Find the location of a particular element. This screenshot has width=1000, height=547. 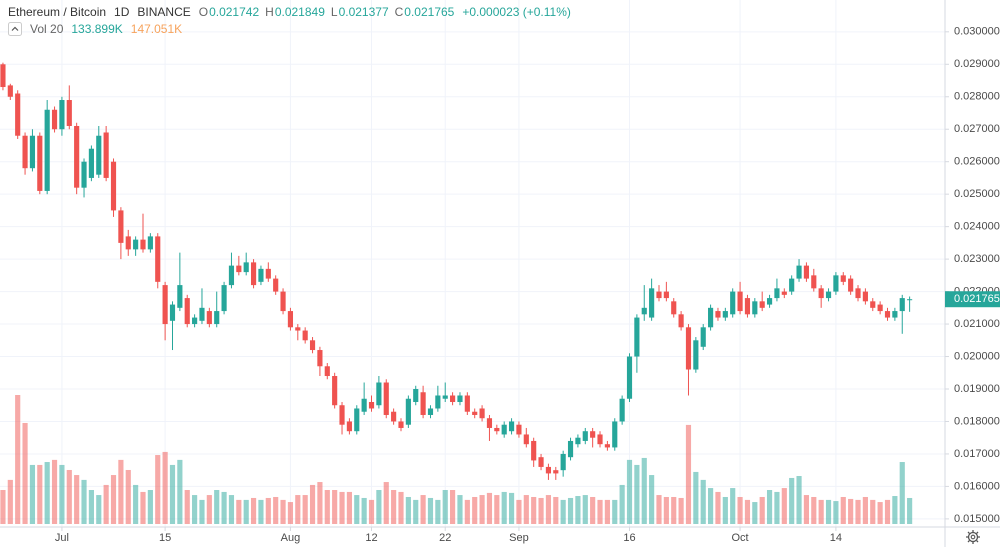

x-tick-label: 15 is located at coordinates (165, 538).